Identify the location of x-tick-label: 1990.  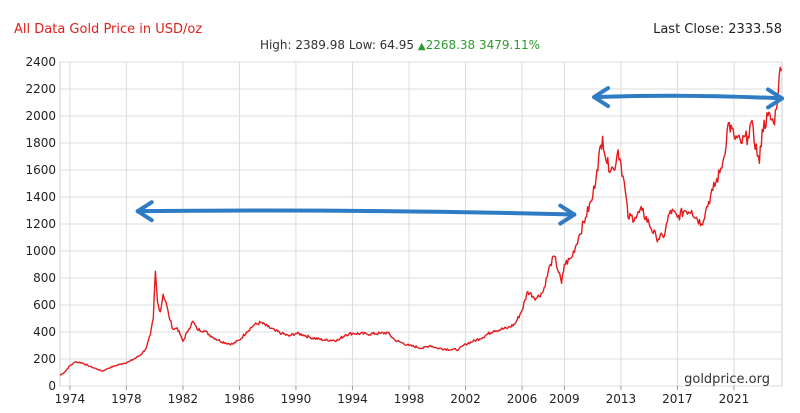
(296, 399).